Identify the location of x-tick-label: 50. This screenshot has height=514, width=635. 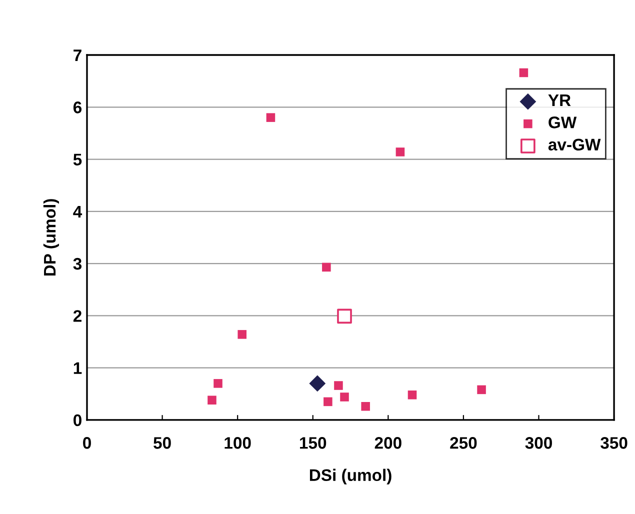
(162, 443).